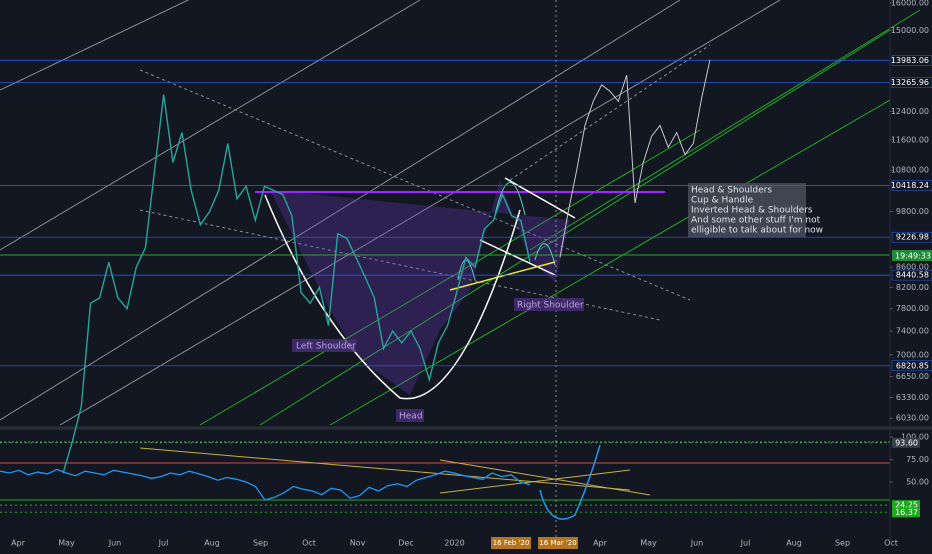 This screenshot has height=554, width=932. I want to click on info-line: And some other stuff I'm not, so click(756, 221).